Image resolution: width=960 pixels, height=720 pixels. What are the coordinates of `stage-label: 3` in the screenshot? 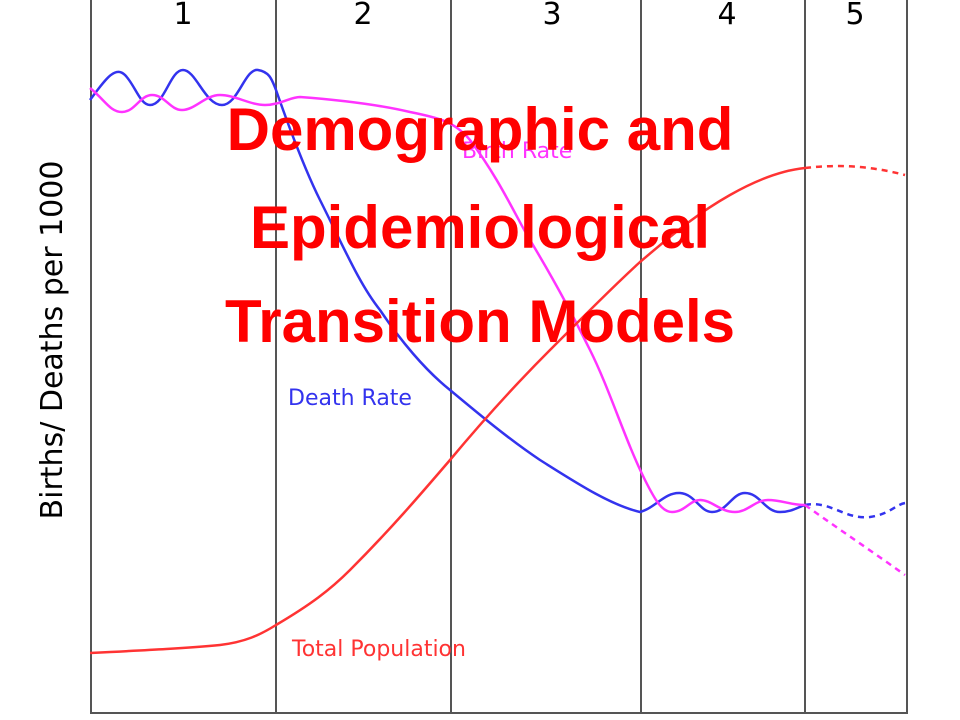 It's located at (551, 16).